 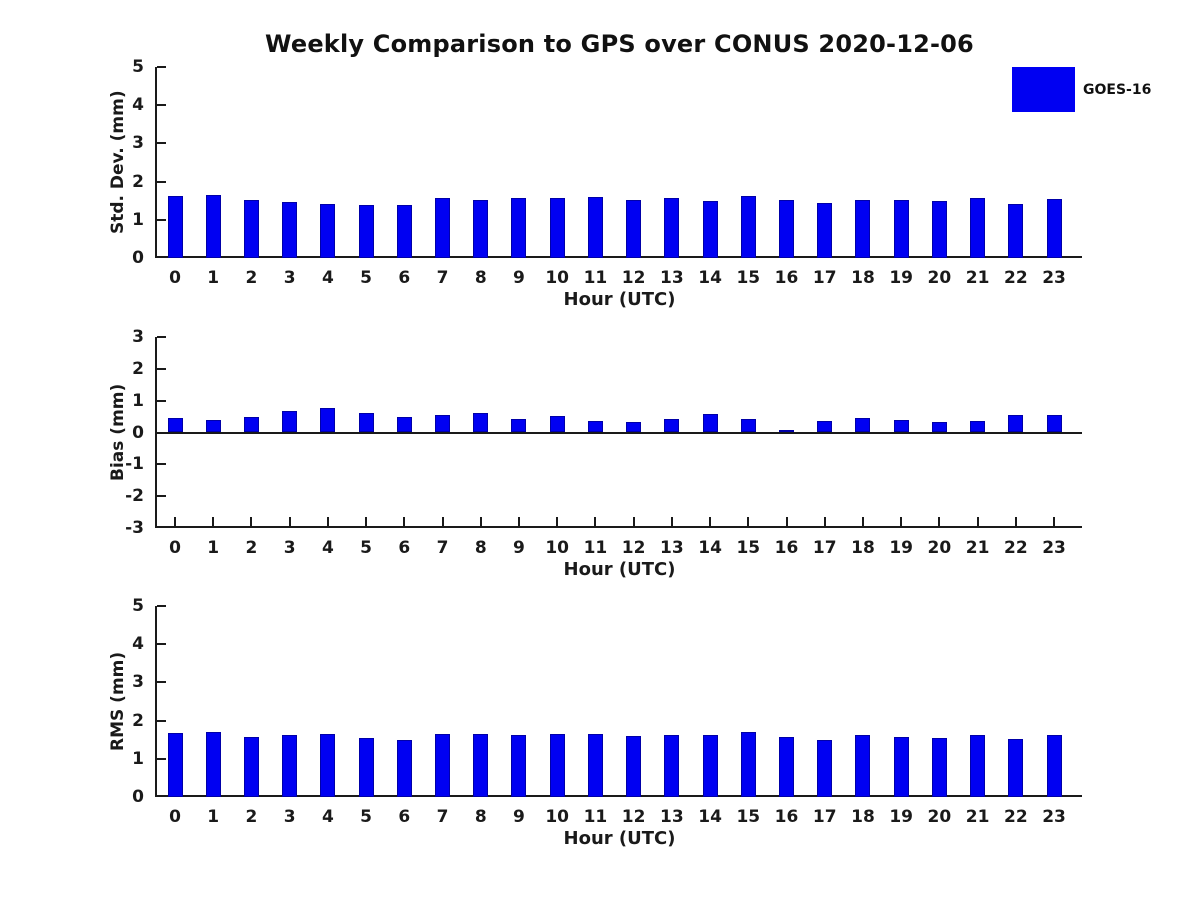 What do you see at coordinates (138, 105) in the screenshot?
I see `y-tick-label: 4` at bounding box center [138, 105].